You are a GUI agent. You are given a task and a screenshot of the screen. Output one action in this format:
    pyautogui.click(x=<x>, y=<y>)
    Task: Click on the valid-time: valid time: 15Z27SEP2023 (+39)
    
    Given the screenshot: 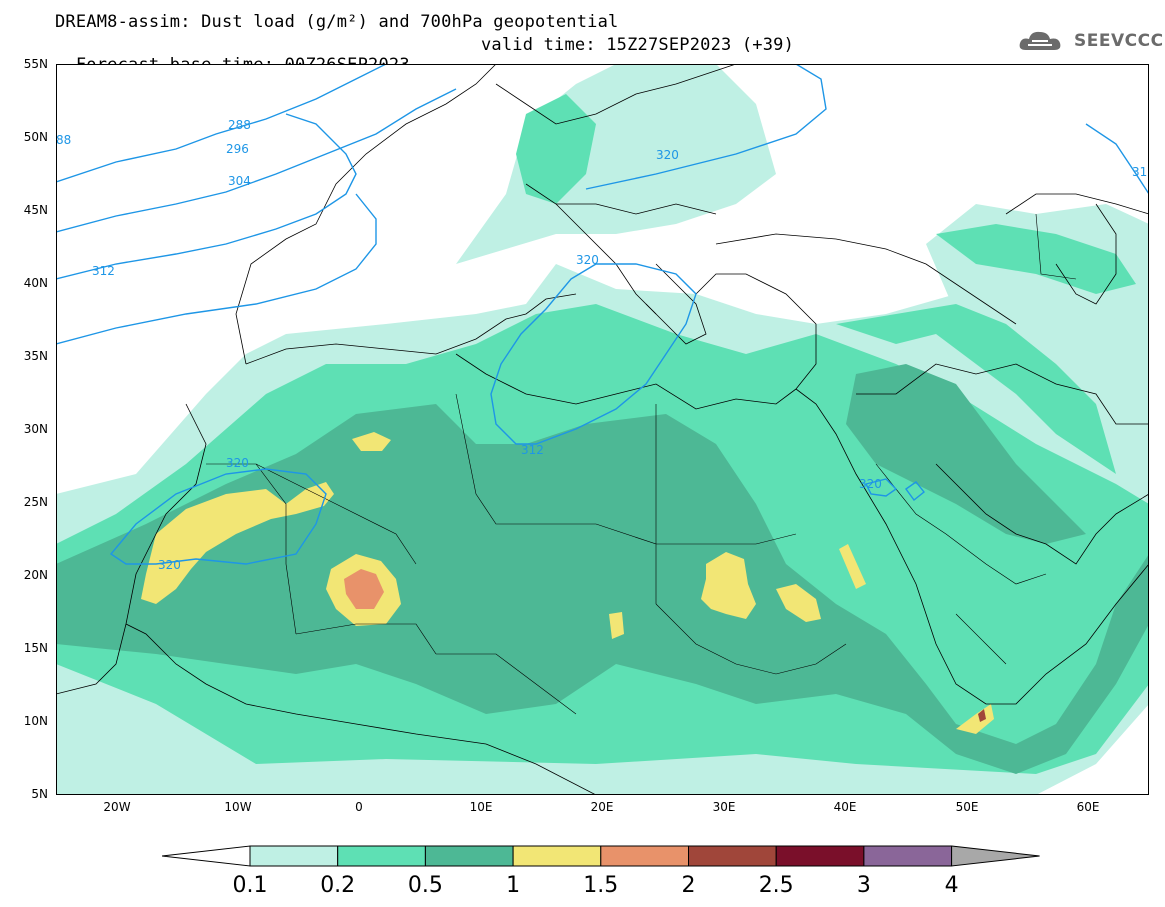 What is the action you would take?
    pyautogui.click(x=638, y=45)
    